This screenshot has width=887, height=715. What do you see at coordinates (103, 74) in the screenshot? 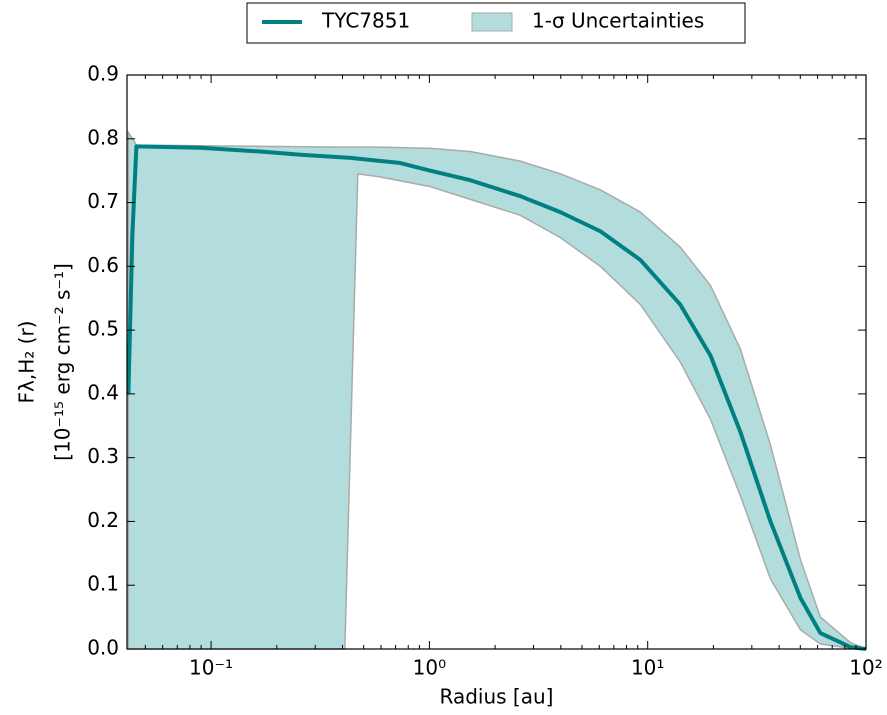
I see `y-tick-label: 0.9` at bounding box center [103, 74].